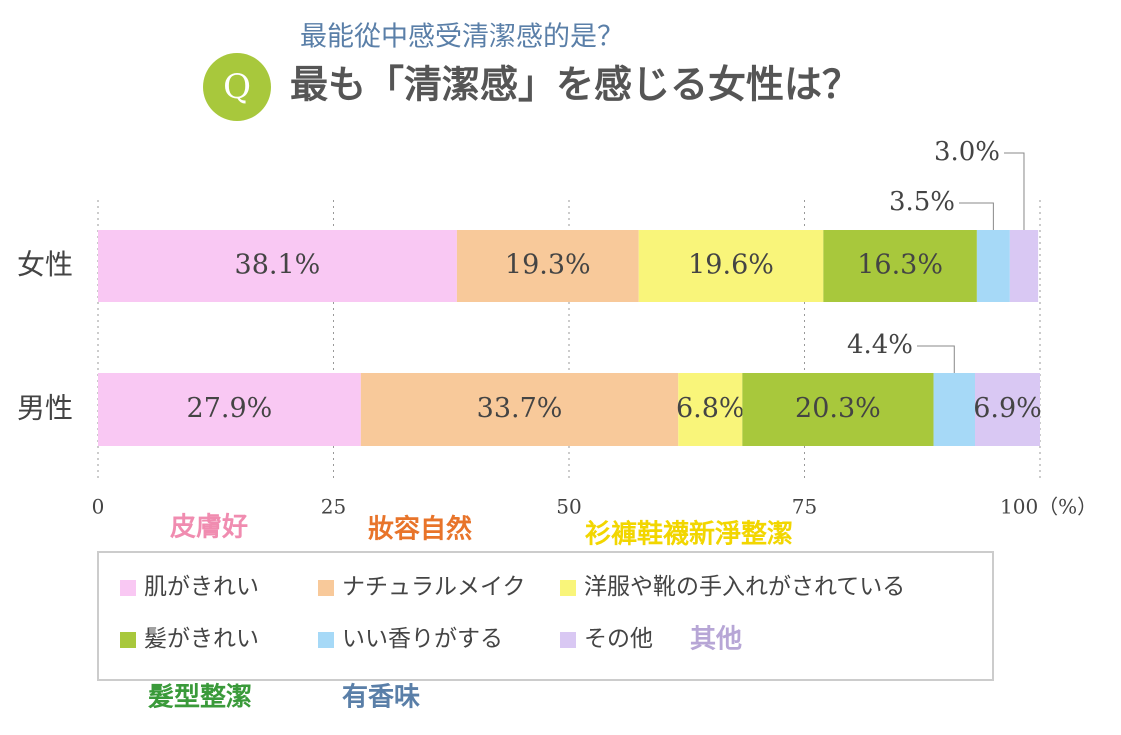  Describe the element at coordinates (333, 507) in the screenshot. I see `x-tick-label: 25` at that location.